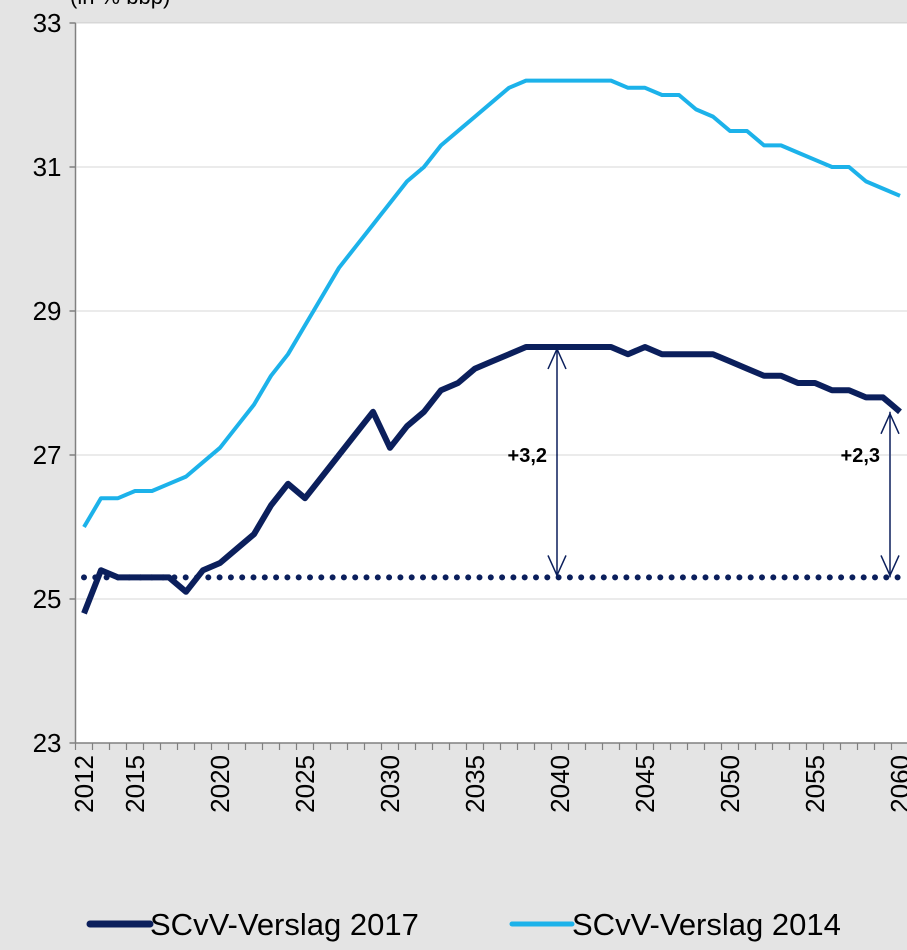 The width and height of the screenshot is (907, 950). I want to click on x-tick-label: 2055, so click(815, 784).